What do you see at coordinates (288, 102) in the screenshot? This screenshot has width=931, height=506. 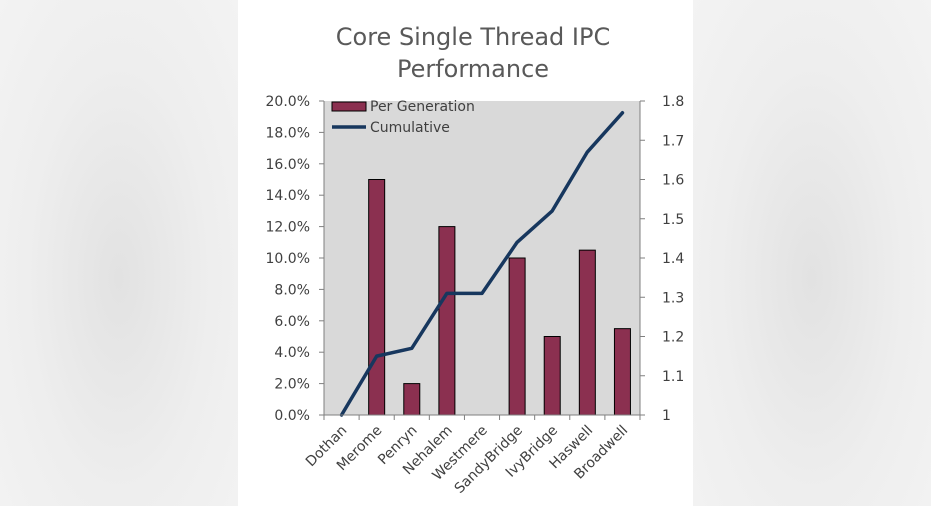 I see `left-tick-label: 20.0%` at bounding box center [288, 102].